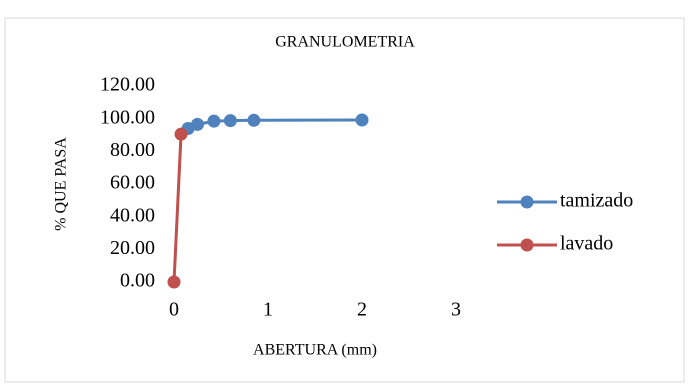 This screenshot has width=689, height=387. Describe the element at coordinates (345, 42) in the screenshot. I see `chart-title: GRANULOMETRIA` at that location.